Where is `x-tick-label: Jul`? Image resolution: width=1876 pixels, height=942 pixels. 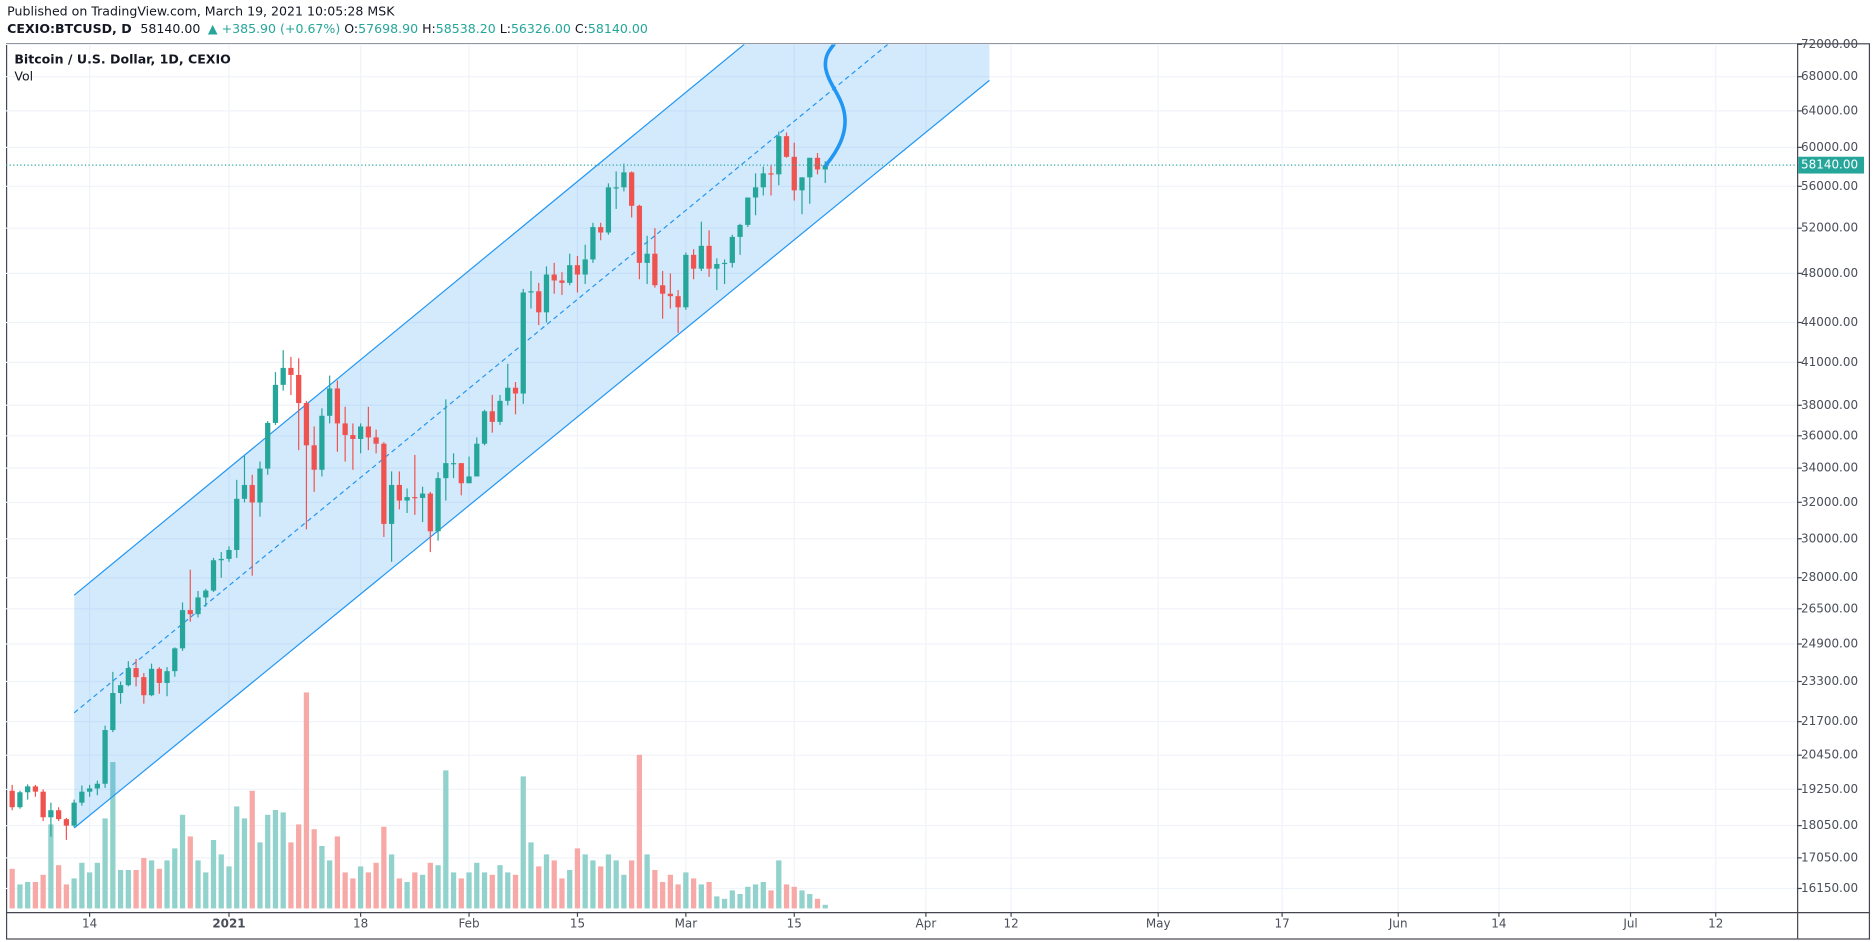
x-tick-label: Jul is located at coordinates (1629, 923).